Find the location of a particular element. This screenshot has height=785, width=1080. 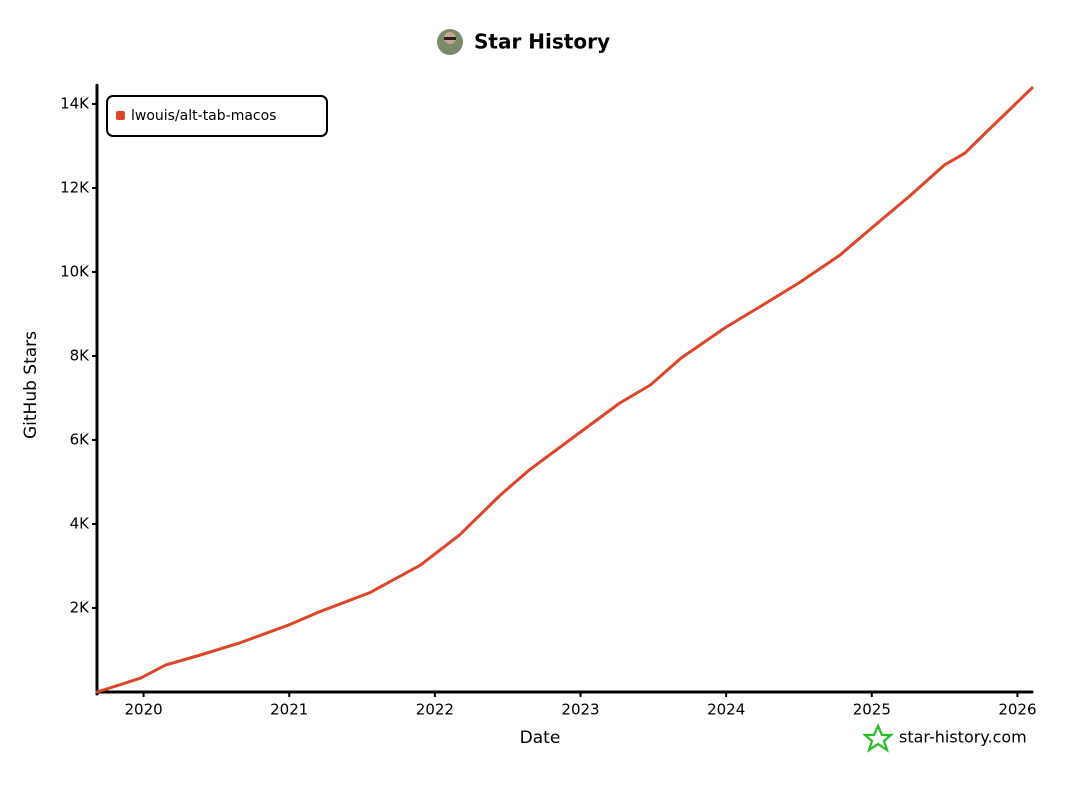

x-axis-label: Date is located at coordinates (540, 738).